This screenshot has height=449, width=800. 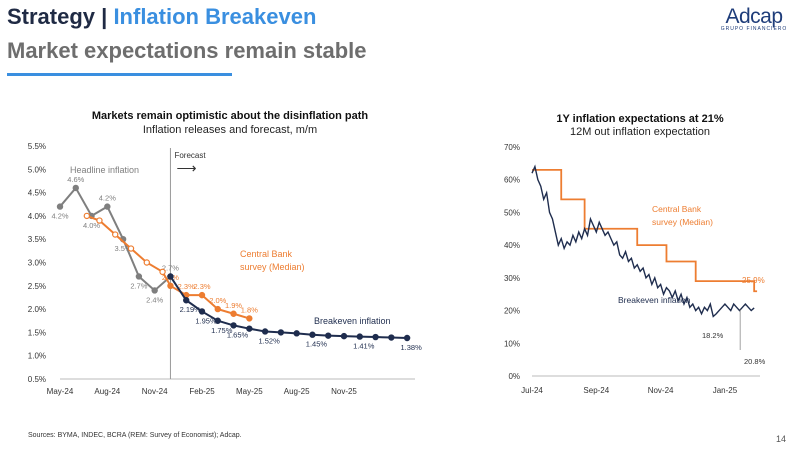 What do you see at coordinates (37, 169) in the screenshot?
I see `y-tick-label: 5.0%` at bounding box center [37, 169].